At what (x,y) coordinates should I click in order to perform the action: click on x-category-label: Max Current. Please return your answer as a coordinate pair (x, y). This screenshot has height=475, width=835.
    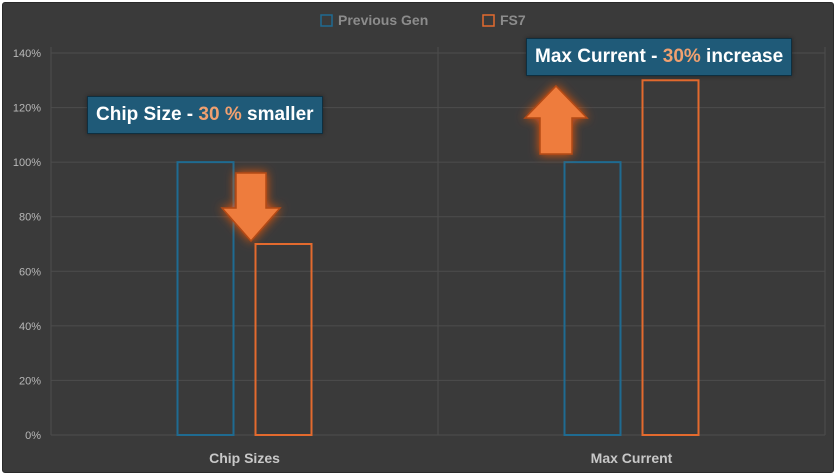
    Looking at the image, I should click on (632, 458).